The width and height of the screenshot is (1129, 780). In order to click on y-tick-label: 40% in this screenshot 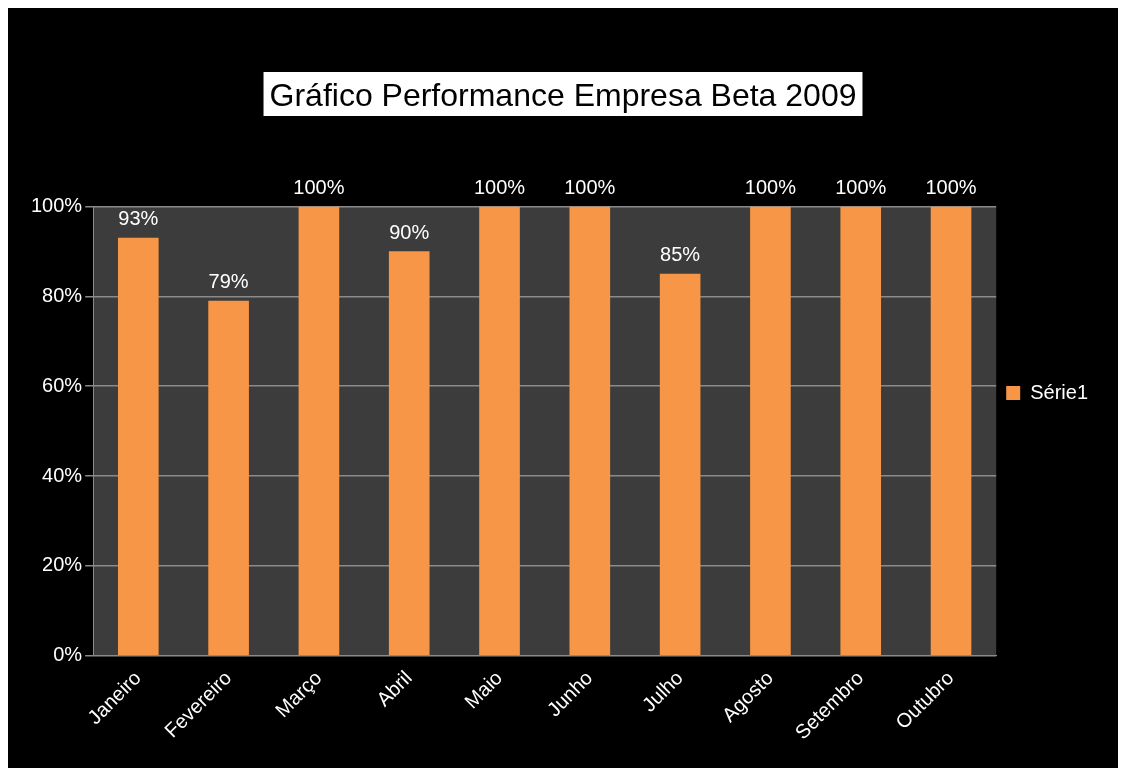, I will do `click(62, 474)`.